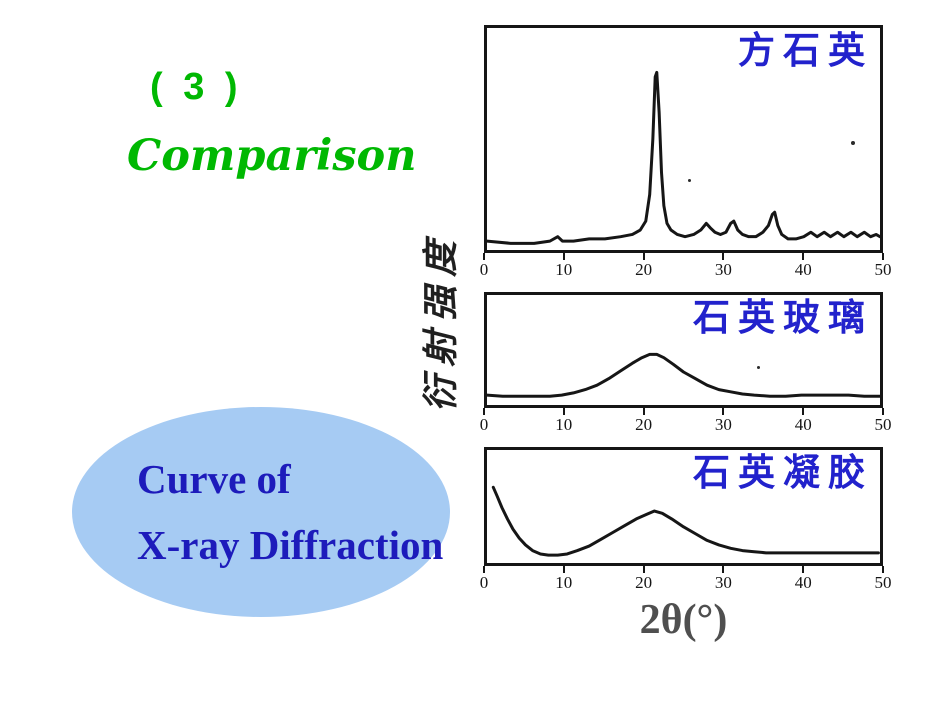  Describe the element at coordinates (783, 473) in the screenshot. I see `panel-title-quartz-gel: 石英凝胶` at that location.